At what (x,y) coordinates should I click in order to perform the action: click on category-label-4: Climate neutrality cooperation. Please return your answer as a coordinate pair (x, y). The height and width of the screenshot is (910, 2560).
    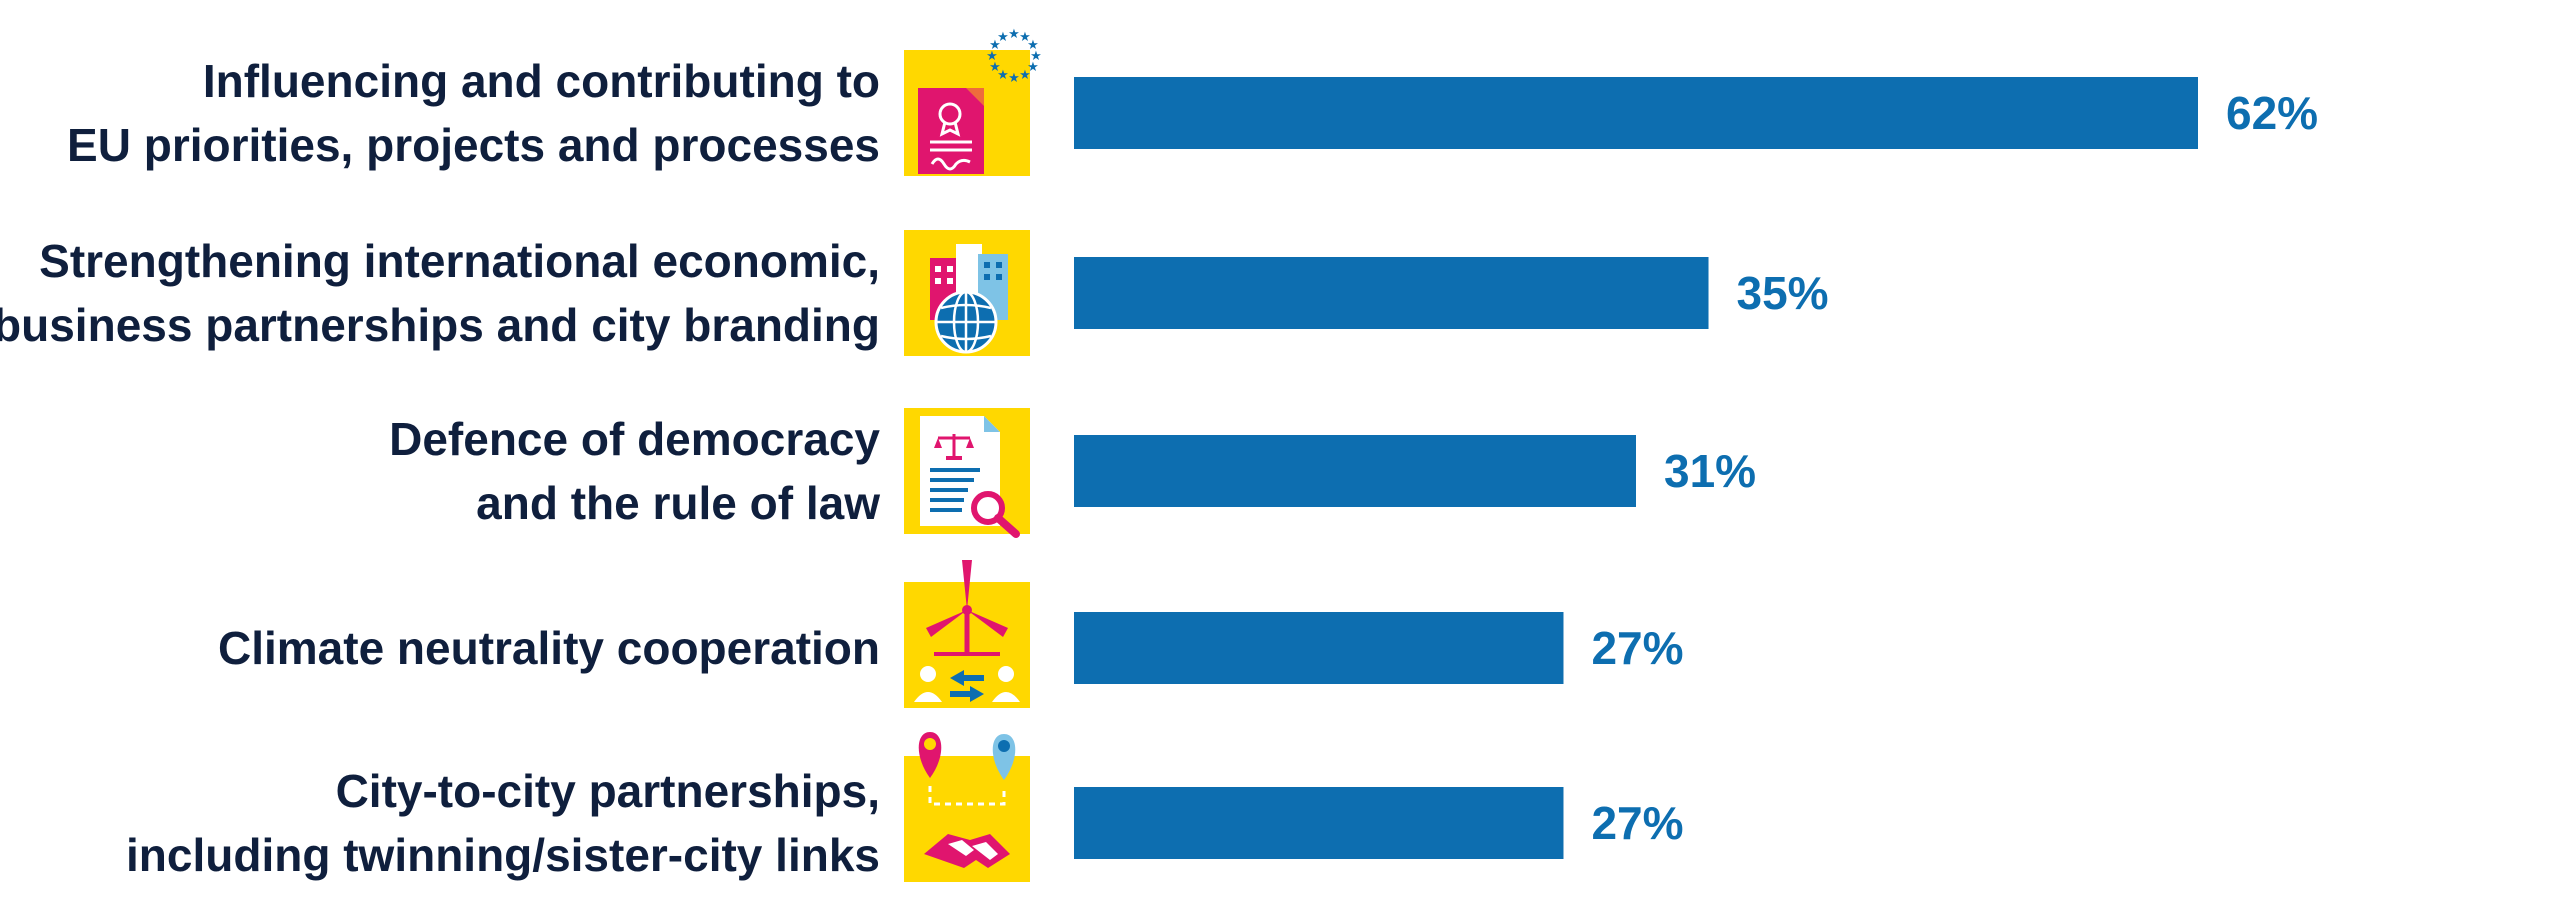
    Looking at the image, I should click on (549, 648).